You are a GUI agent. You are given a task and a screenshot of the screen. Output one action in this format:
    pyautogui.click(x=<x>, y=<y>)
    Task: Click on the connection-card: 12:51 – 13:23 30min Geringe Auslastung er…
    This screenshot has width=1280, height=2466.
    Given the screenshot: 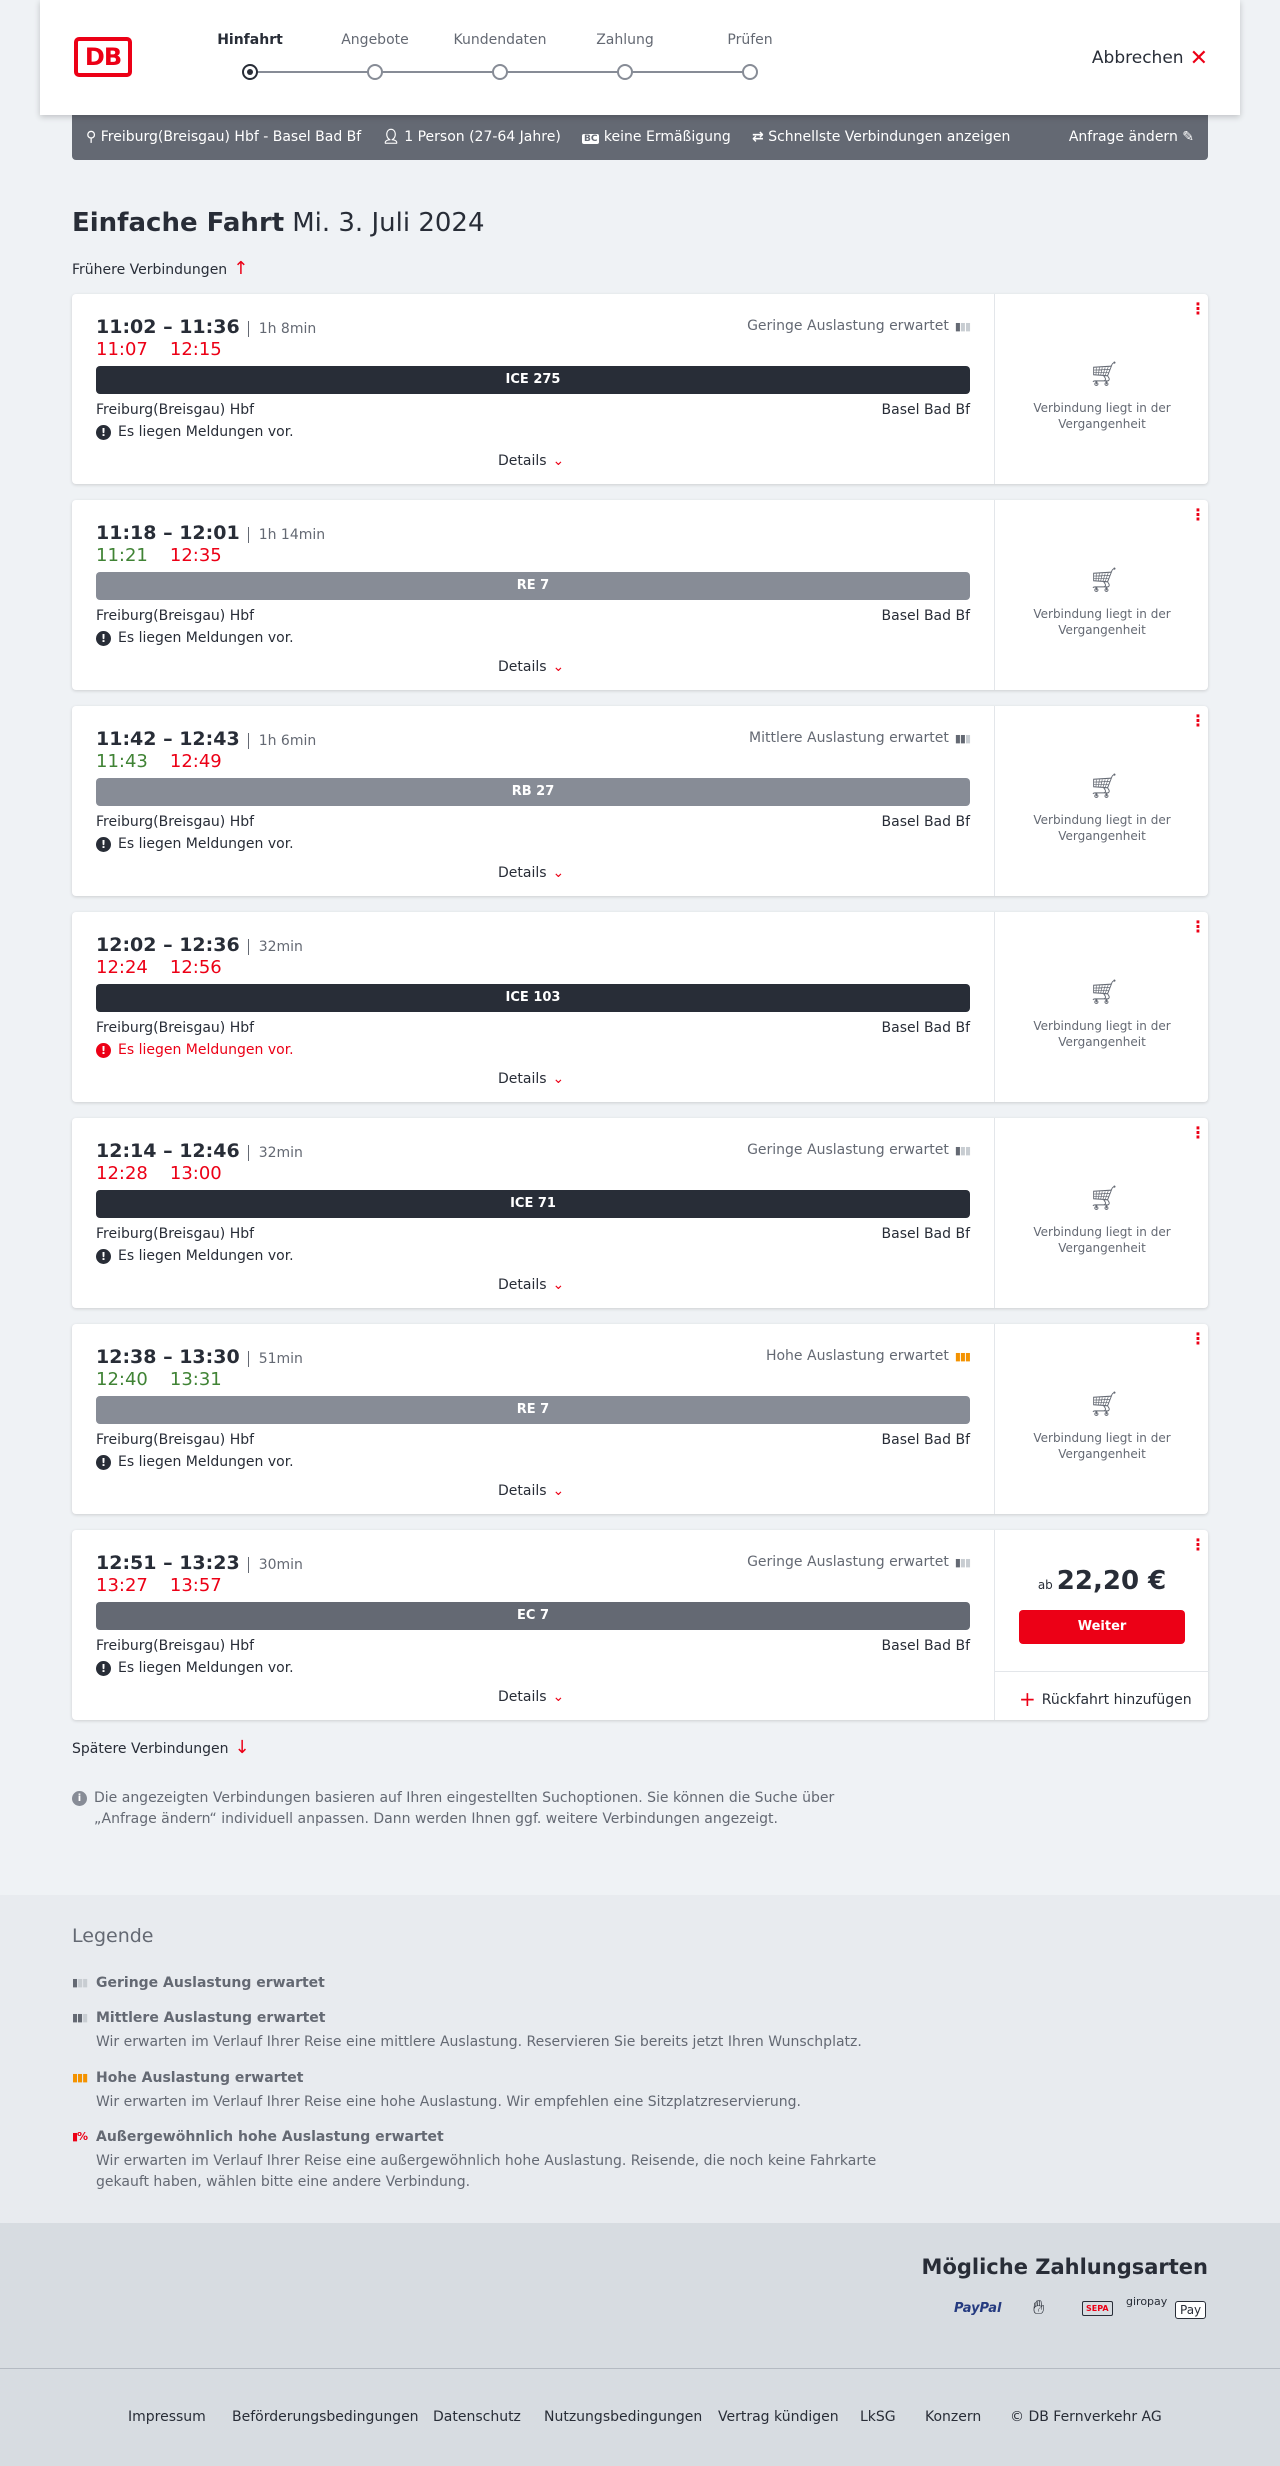 What is the action you would take?
    pyautogui.click(x=640, y=1625)
    